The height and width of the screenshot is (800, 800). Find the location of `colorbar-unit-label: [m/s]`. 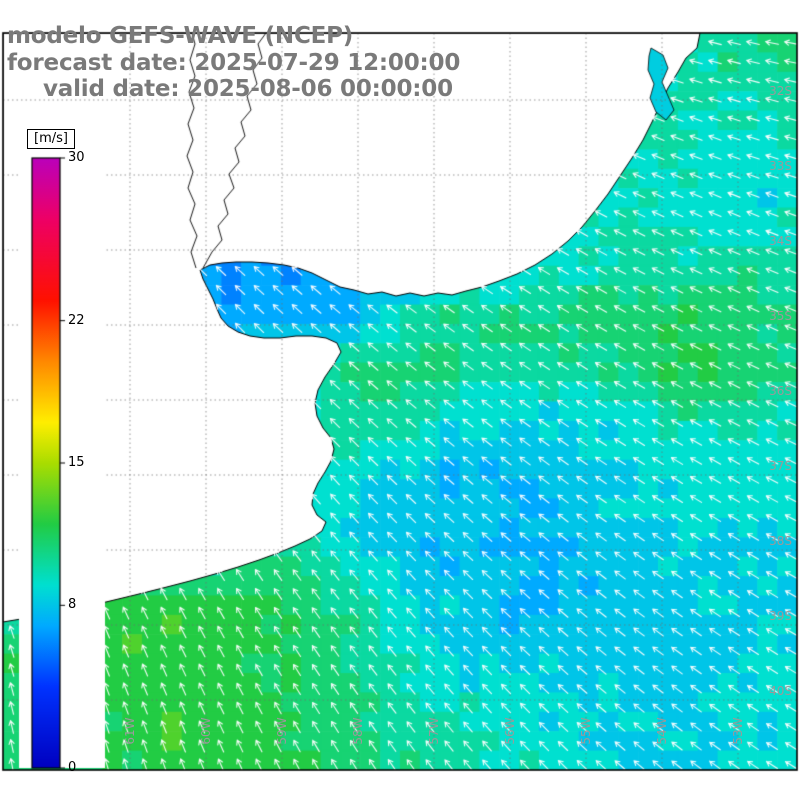

colorbar-unit-label: [m/s] is located at coordinates (51, 139).